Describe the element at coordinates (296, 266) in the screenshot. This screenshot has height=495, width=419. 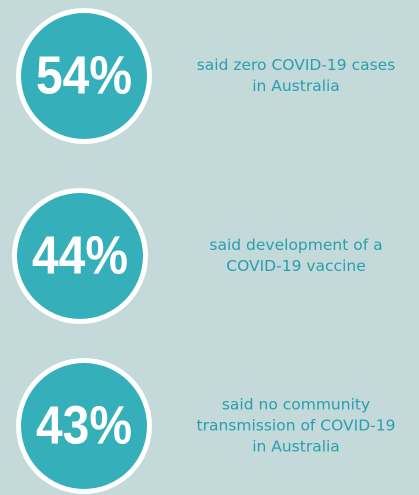
I see `stat-description: COVID-19 vaccine` at that location.